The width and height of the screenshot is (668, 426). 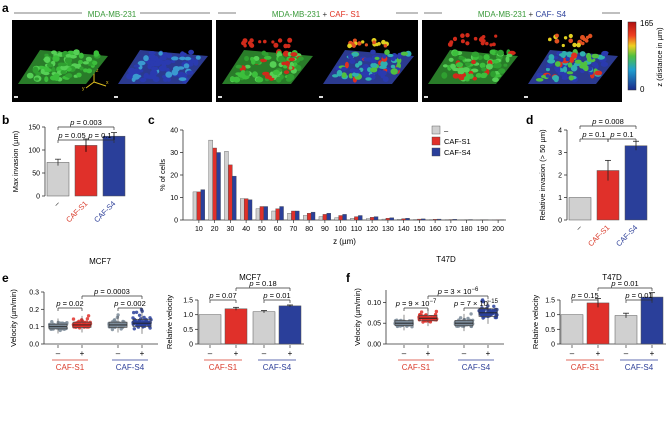 I want to click on panel-letter-a: a, so click(x=5, y=8).